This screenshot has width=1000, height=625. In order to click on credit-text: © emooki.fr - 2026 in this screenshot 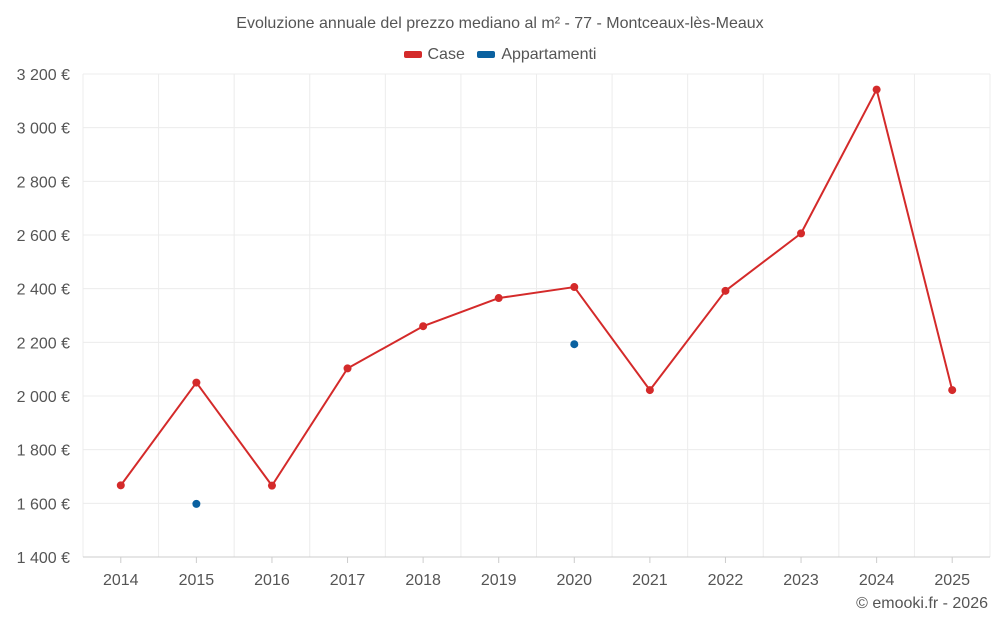, I will do `click(922, 603)`.